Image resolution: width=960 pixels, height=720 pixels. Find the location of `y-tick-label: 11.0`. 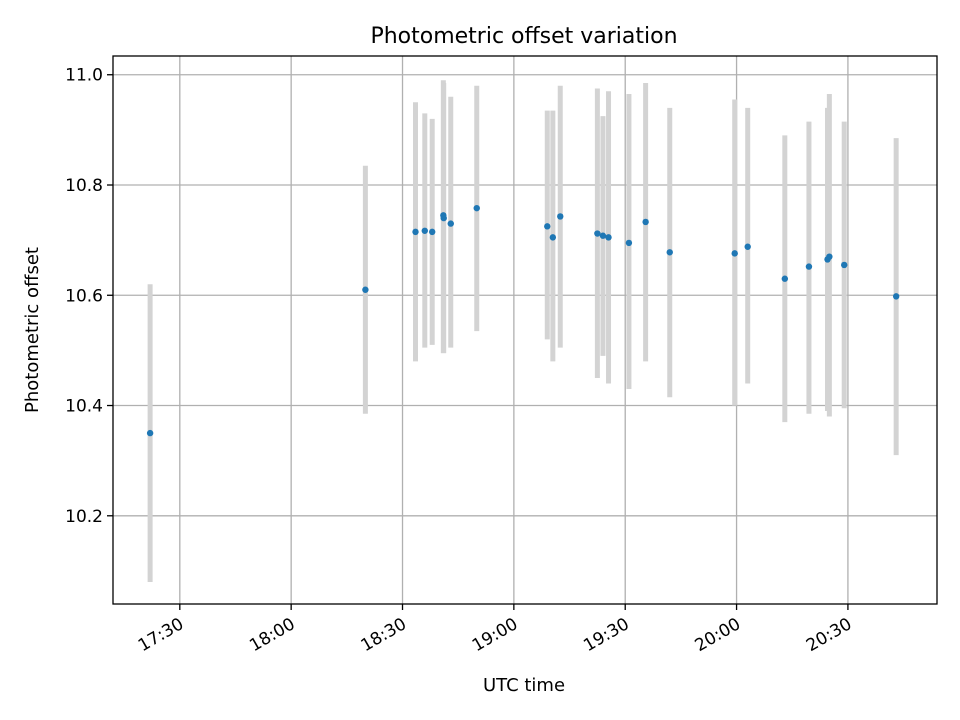

y-tick-label: 11.0 is located at coordinates (84, 76).